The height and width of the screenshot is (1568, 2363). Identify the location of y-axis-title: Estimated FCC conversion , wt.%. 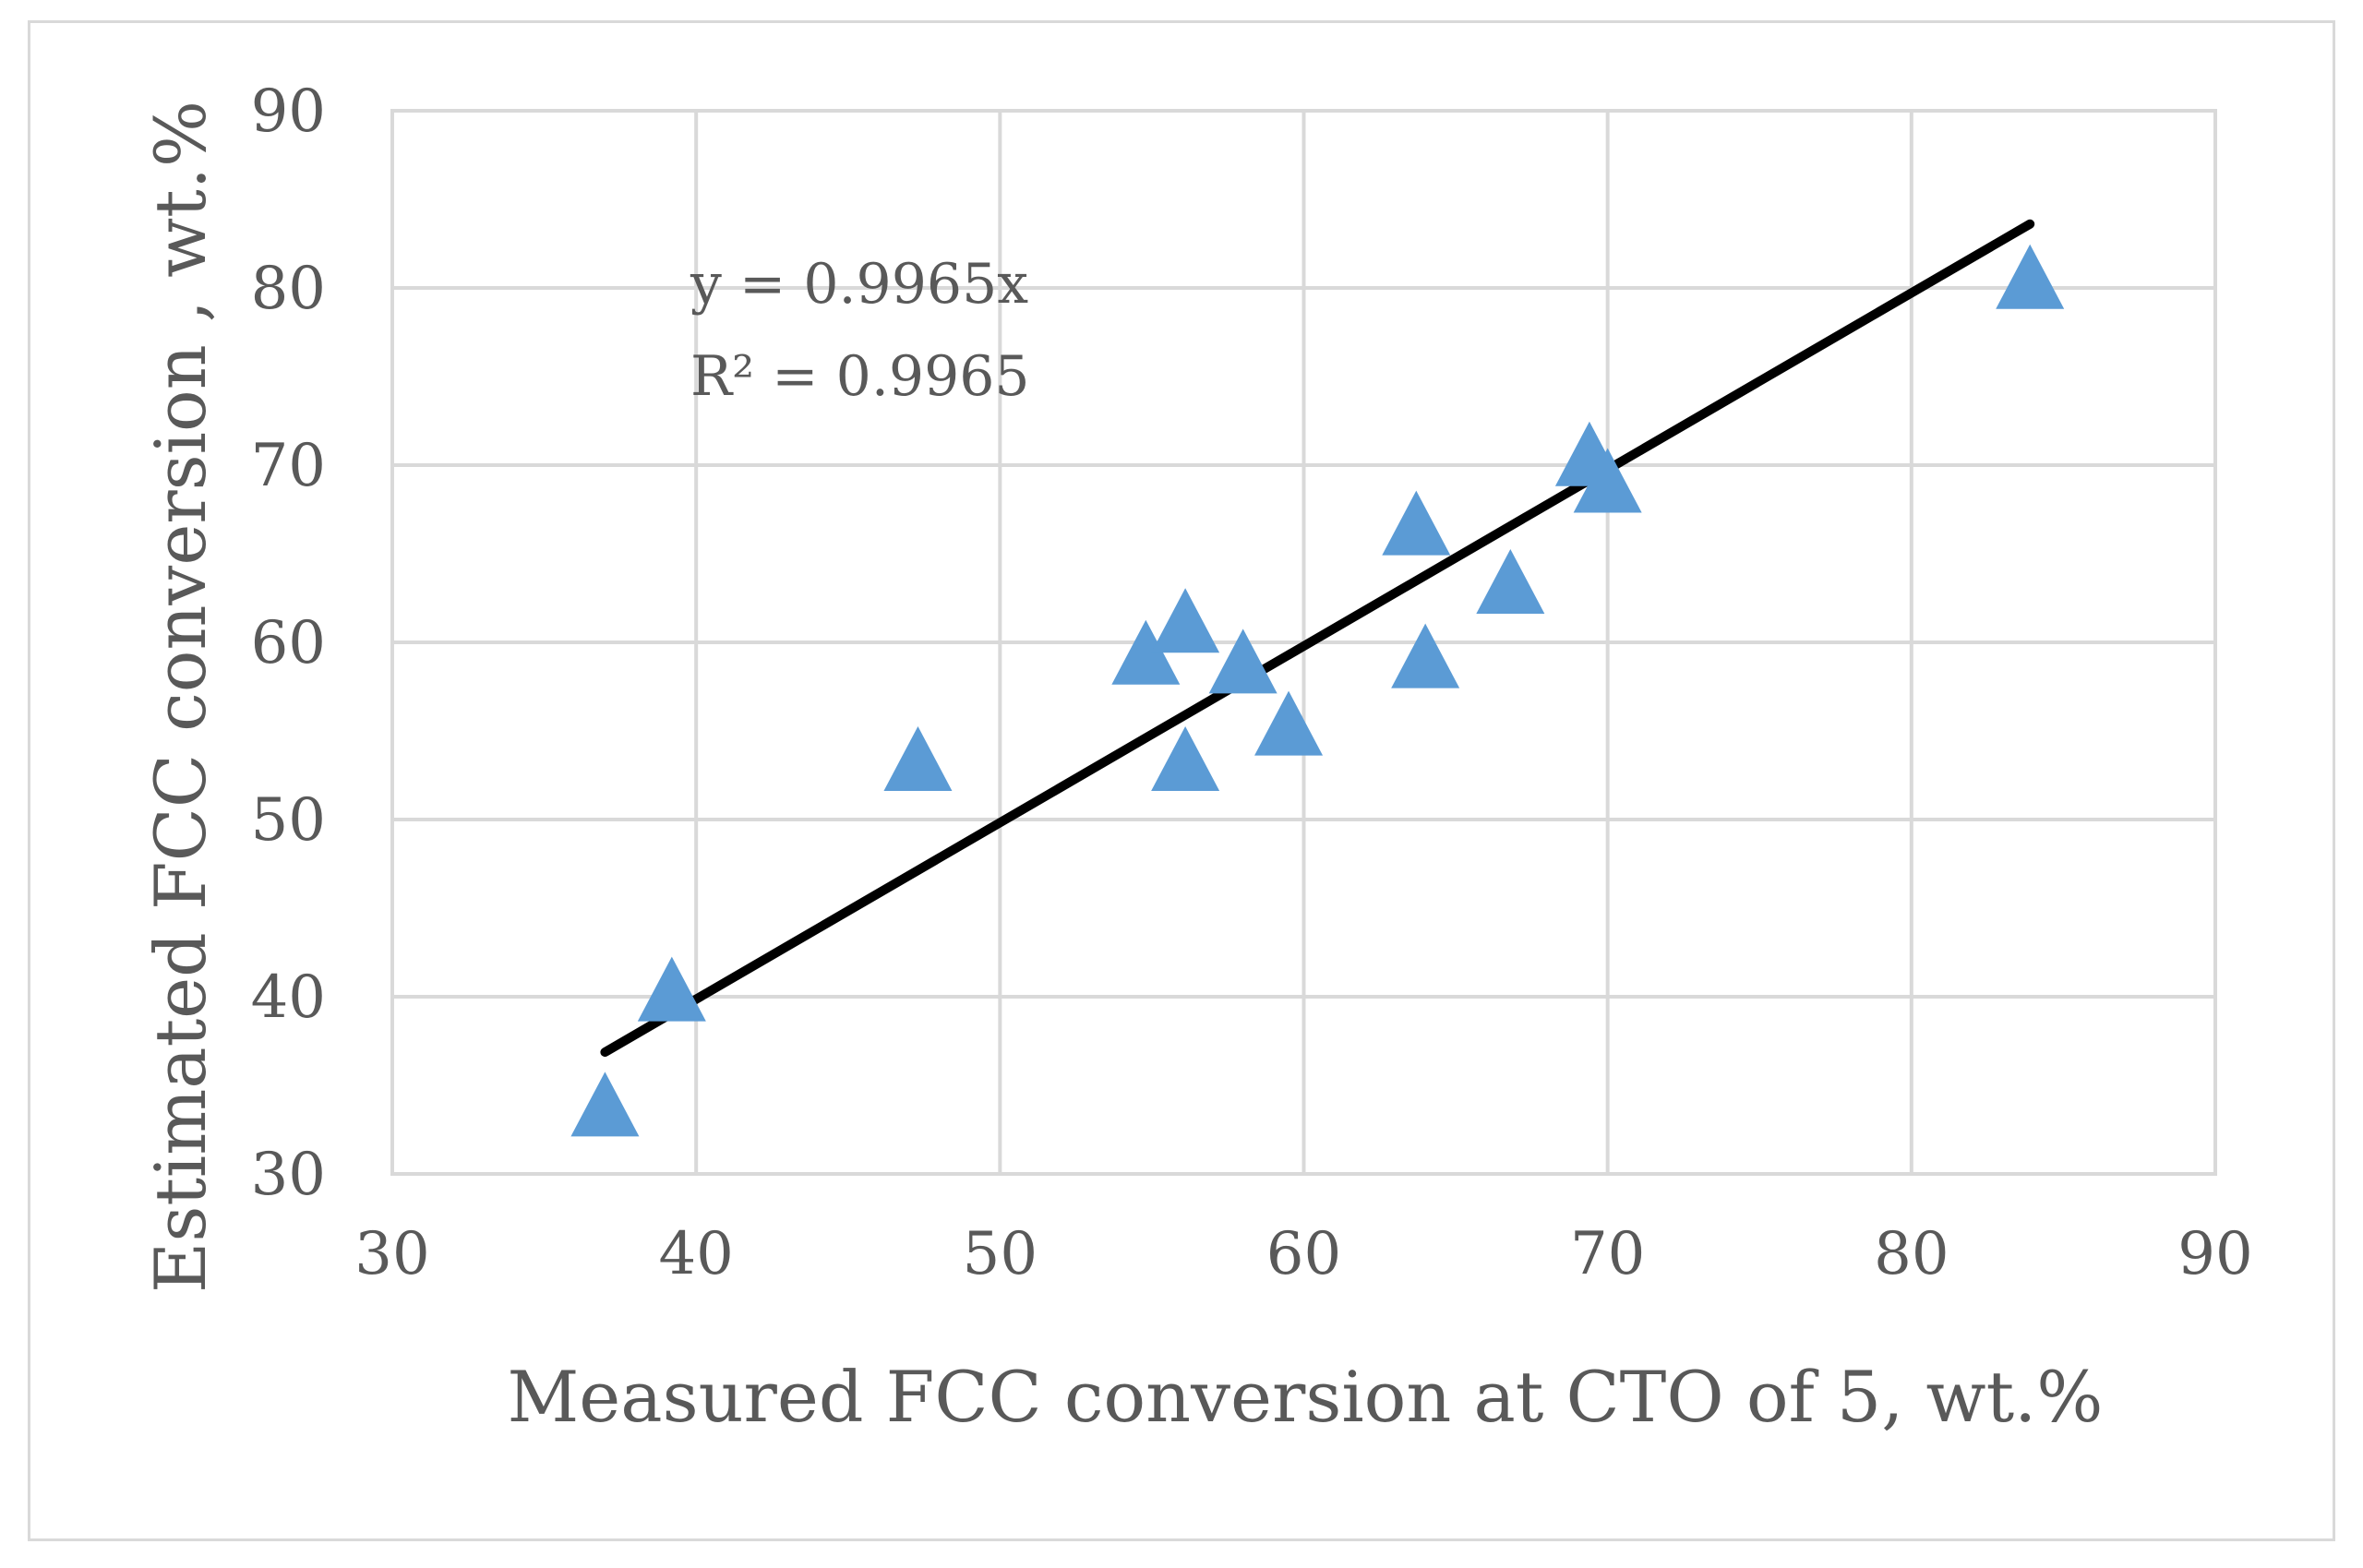
(180, 697).